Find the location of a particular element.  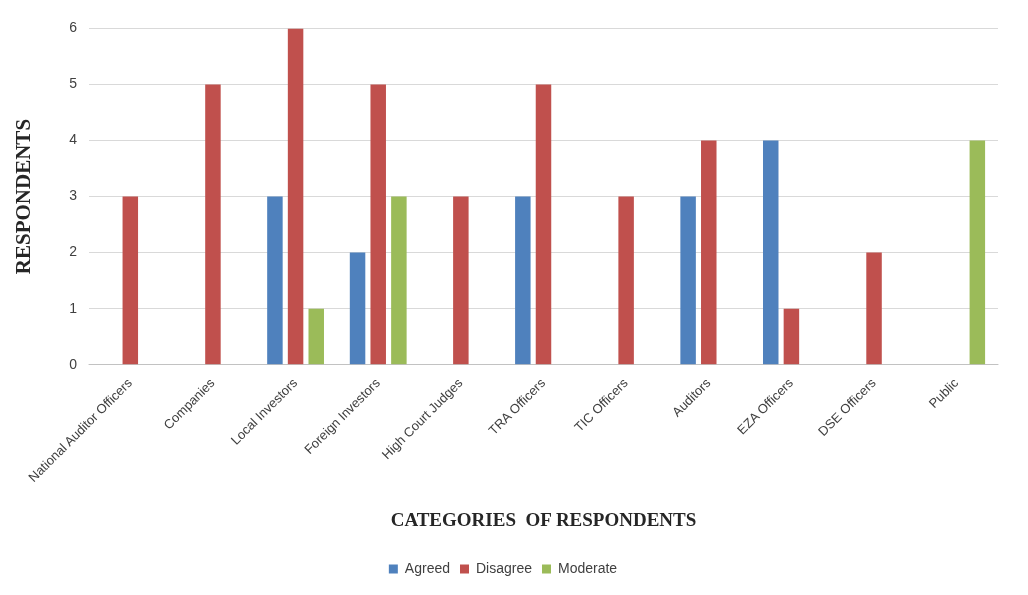

y-tick-label: 5 is located at coordinates (73, 83).